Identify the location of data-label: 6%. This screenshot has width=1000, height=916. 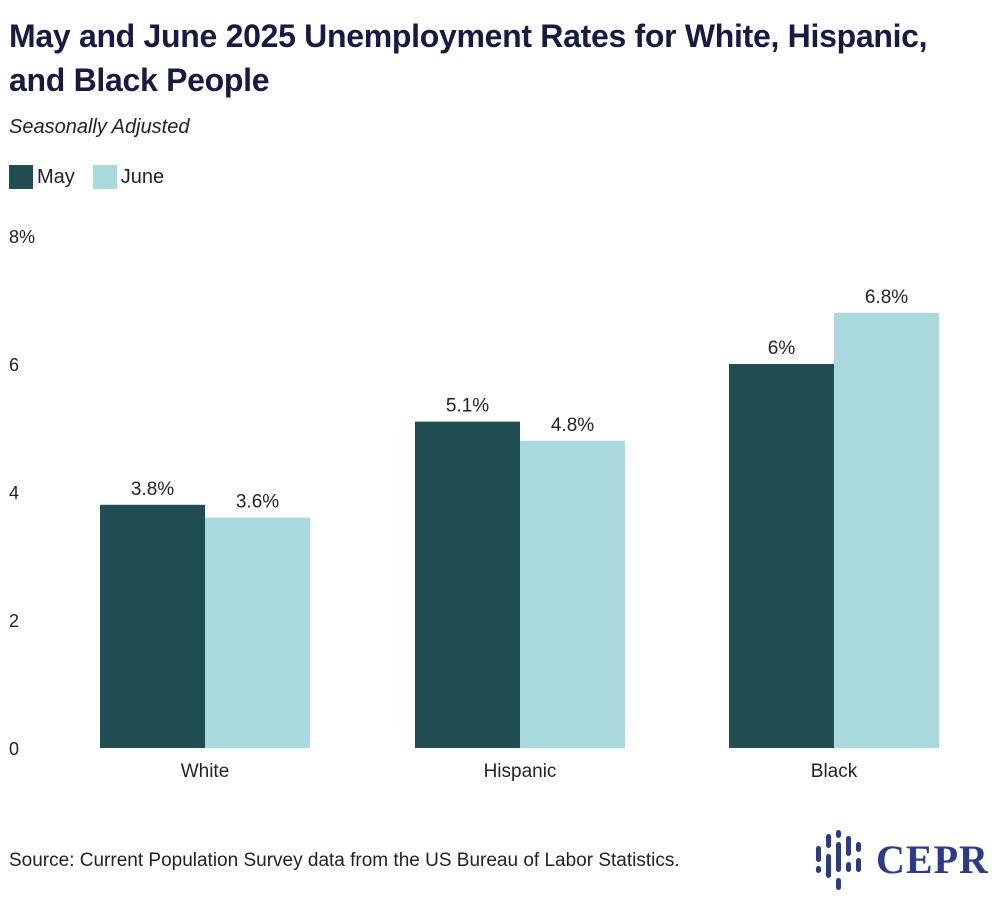
(782, 348).